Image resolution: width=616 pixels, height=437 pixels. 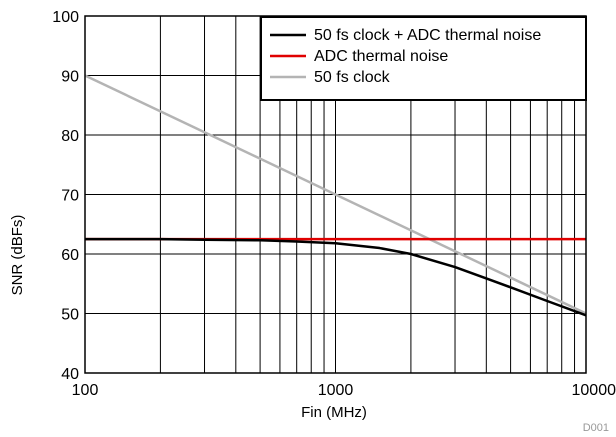 I want to click on x-tick-label: 1000, so click(x=336, y=390).